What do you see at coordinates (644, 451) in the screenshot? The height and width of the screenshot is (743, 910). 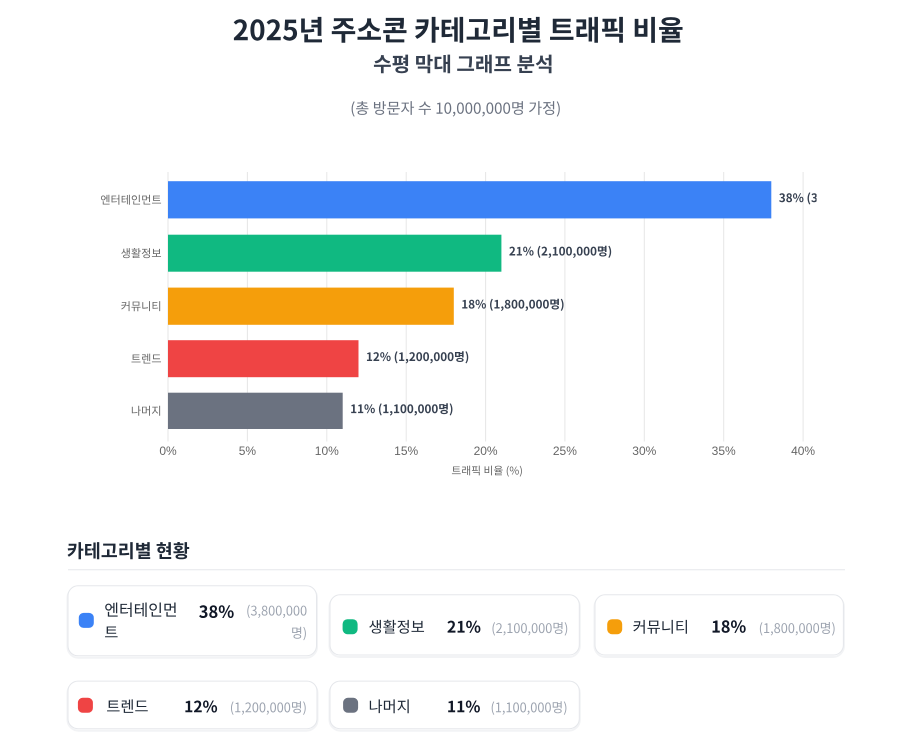 I see `svg-text: 30%` at bounding box center [644, 451].